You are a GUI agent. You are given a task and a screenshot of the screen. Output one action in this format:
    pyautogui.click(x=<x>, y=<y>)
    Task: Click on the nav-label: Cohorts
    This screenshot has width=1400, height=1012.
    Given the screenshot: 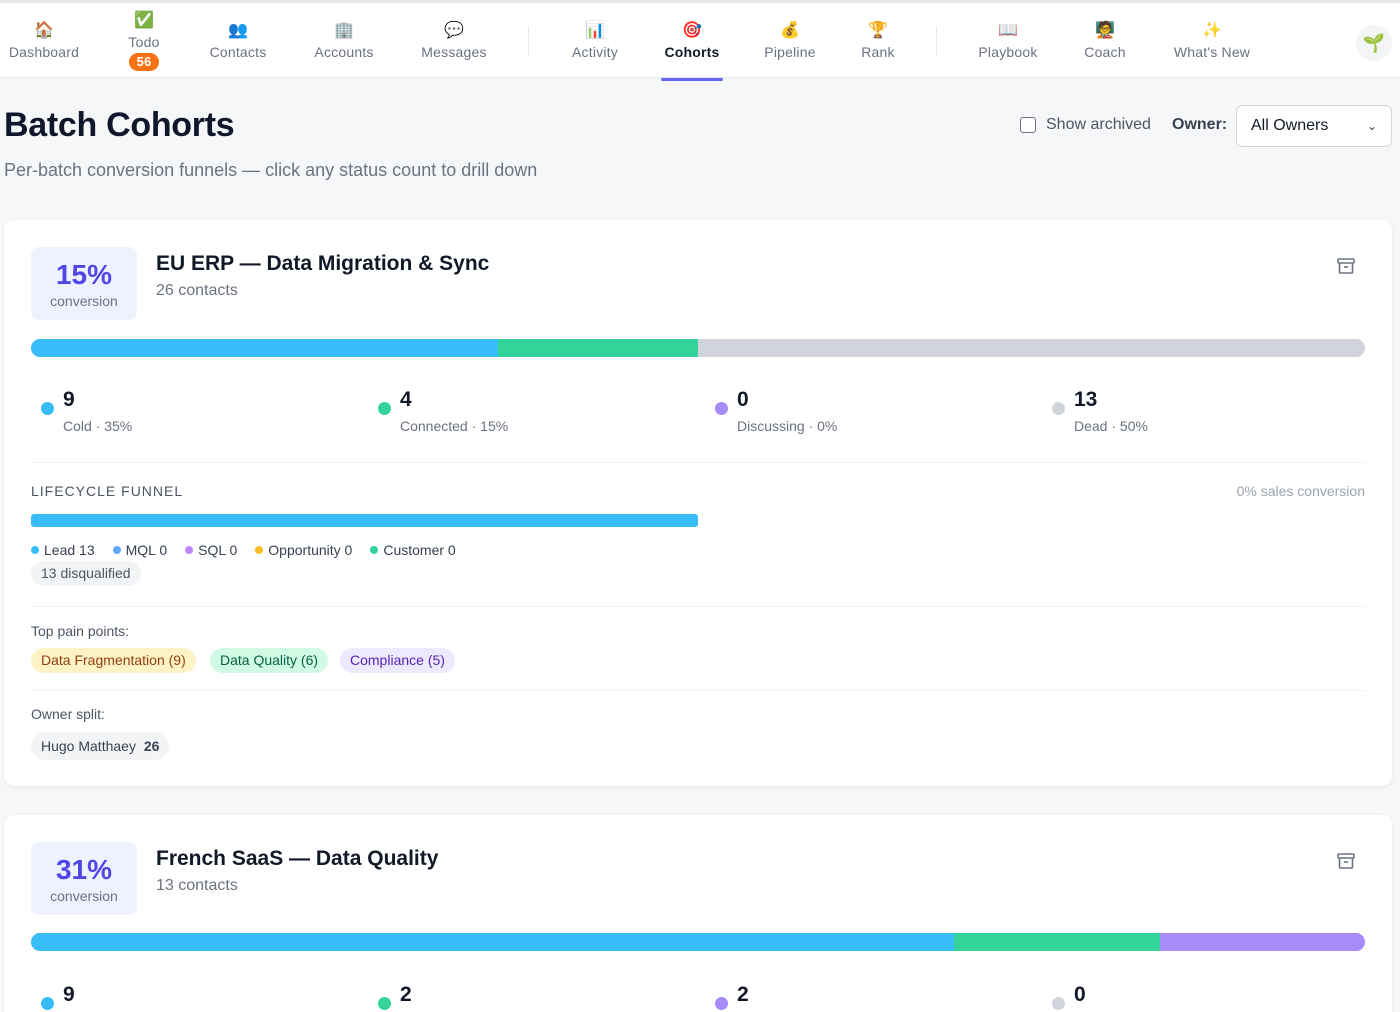 What is the action you would take?
    pyautogui.click(x=692, y=52)
    